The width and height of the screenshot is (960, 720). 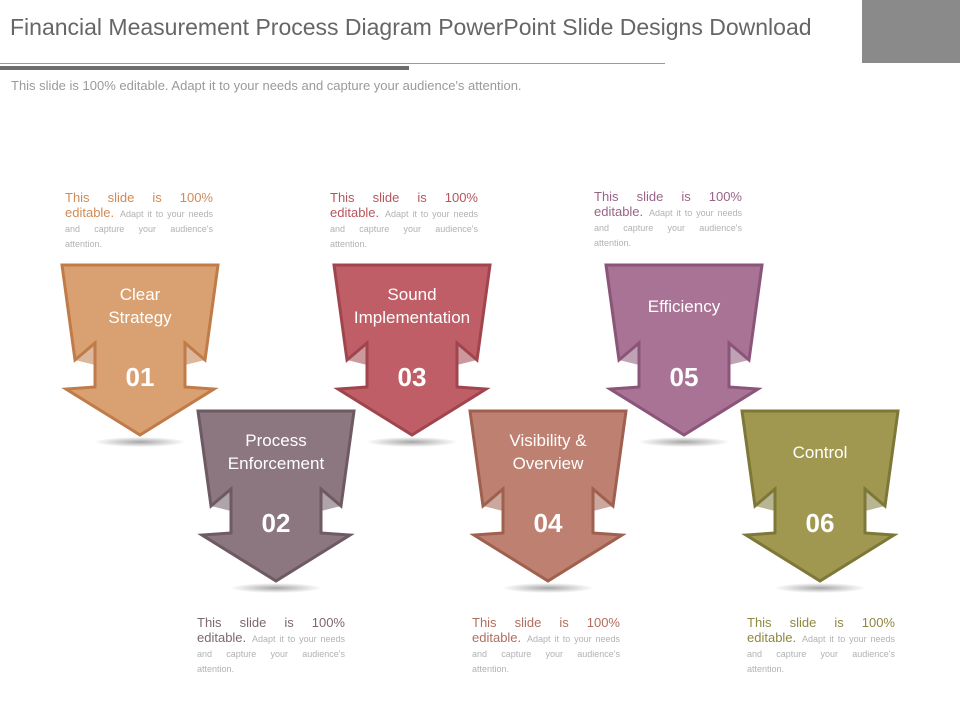 I want to click on arrow-label: Process Enforcement, so click(x=276, y=452).